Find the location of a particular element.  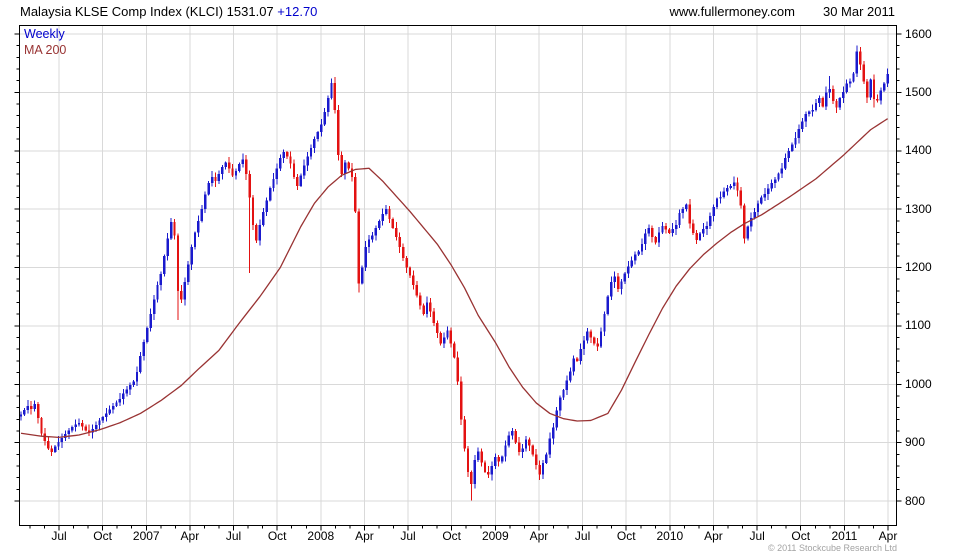

copyright-label: © 2011 Stockcube Research Ltd is located at coordinates (832, 548).